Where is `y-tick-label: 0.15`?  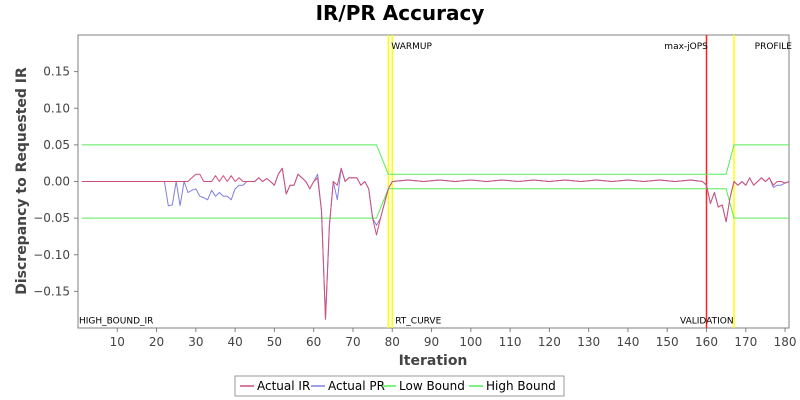
y-tick-label: 0.15 is located at coordinates (56, 72).